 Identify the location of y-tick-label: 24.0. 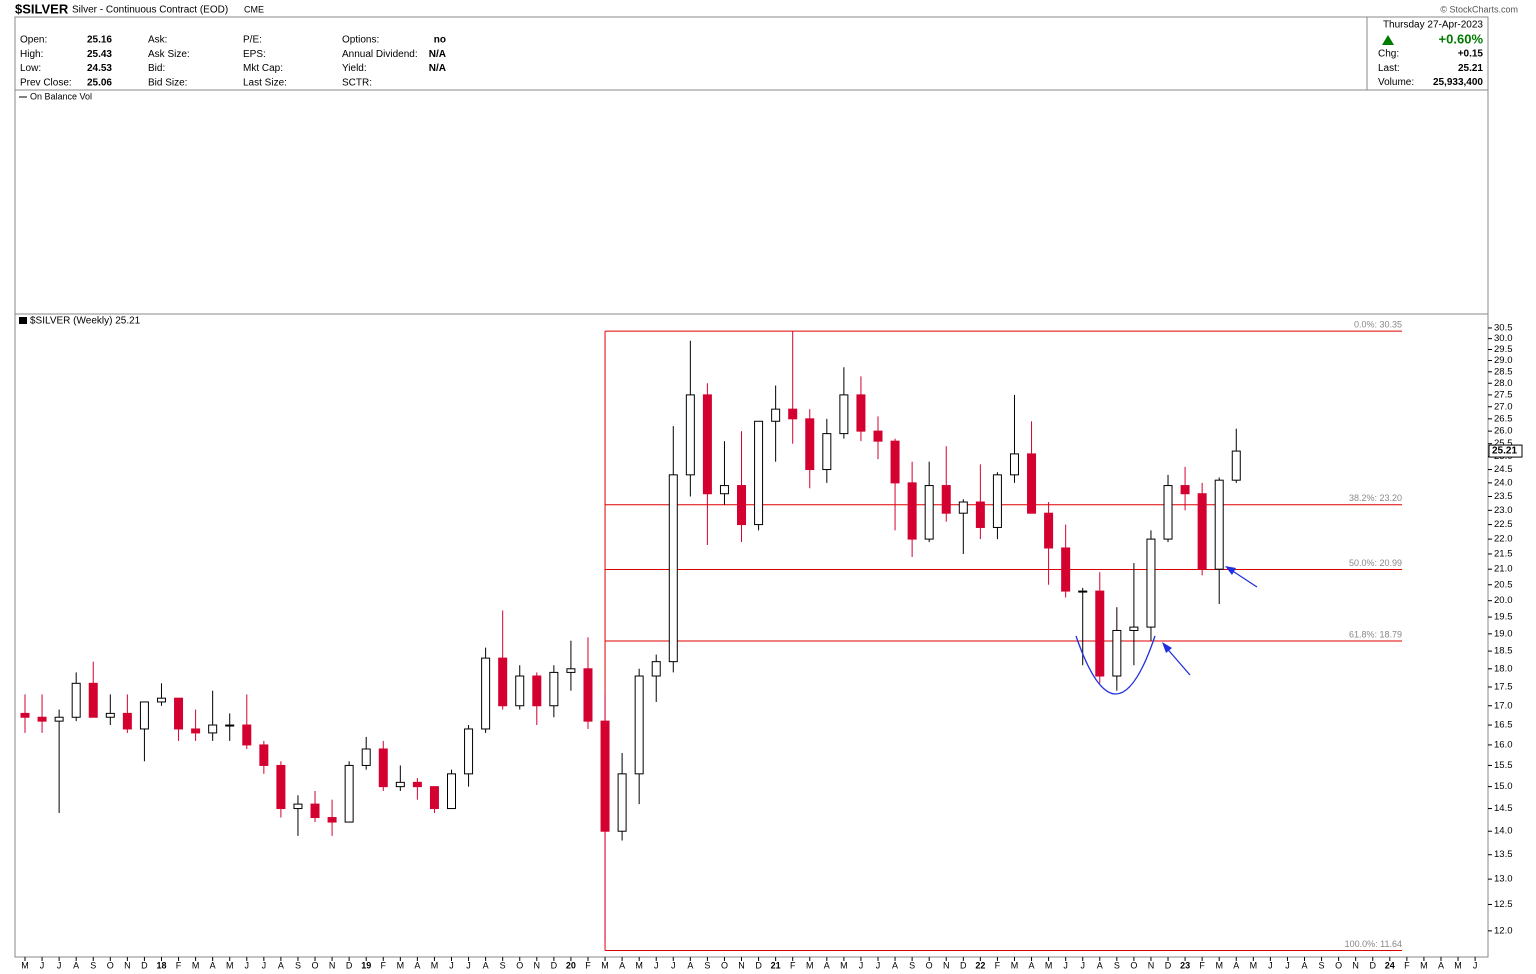
(1503, 482).